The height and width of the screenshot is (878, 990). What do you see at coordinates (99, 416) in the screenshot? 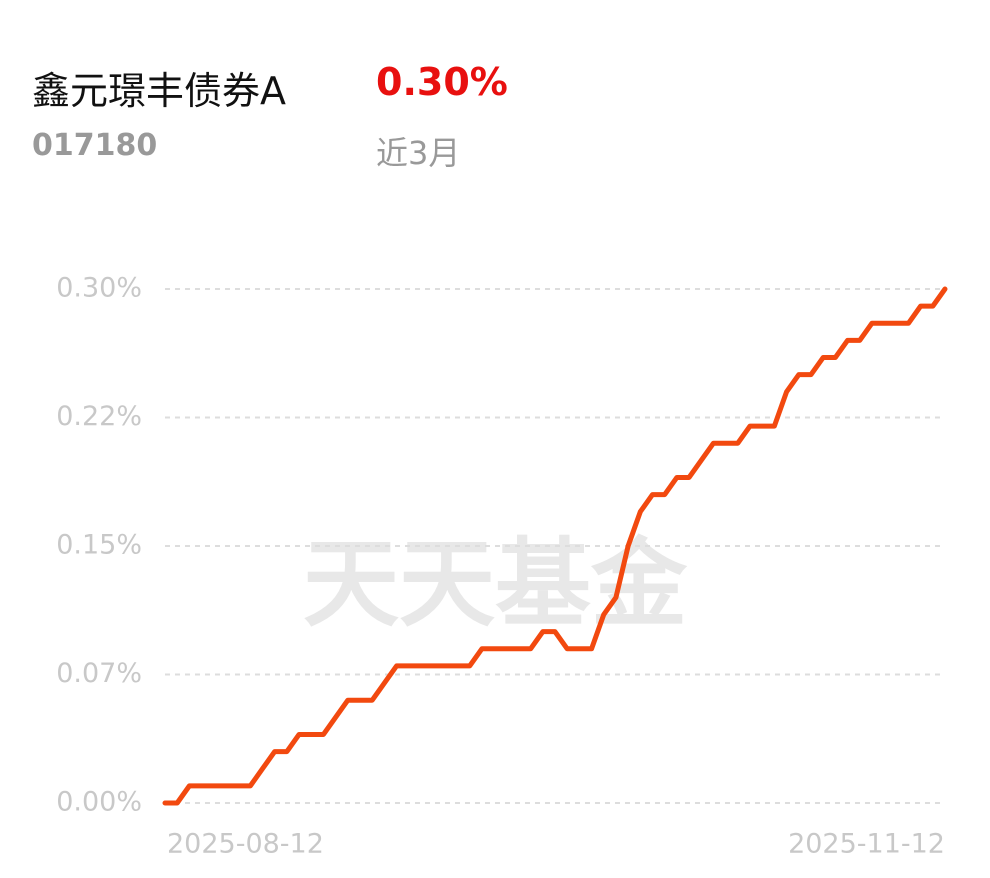
I see `y-tick-label: 0.22%` at bounding box center [99, 416].